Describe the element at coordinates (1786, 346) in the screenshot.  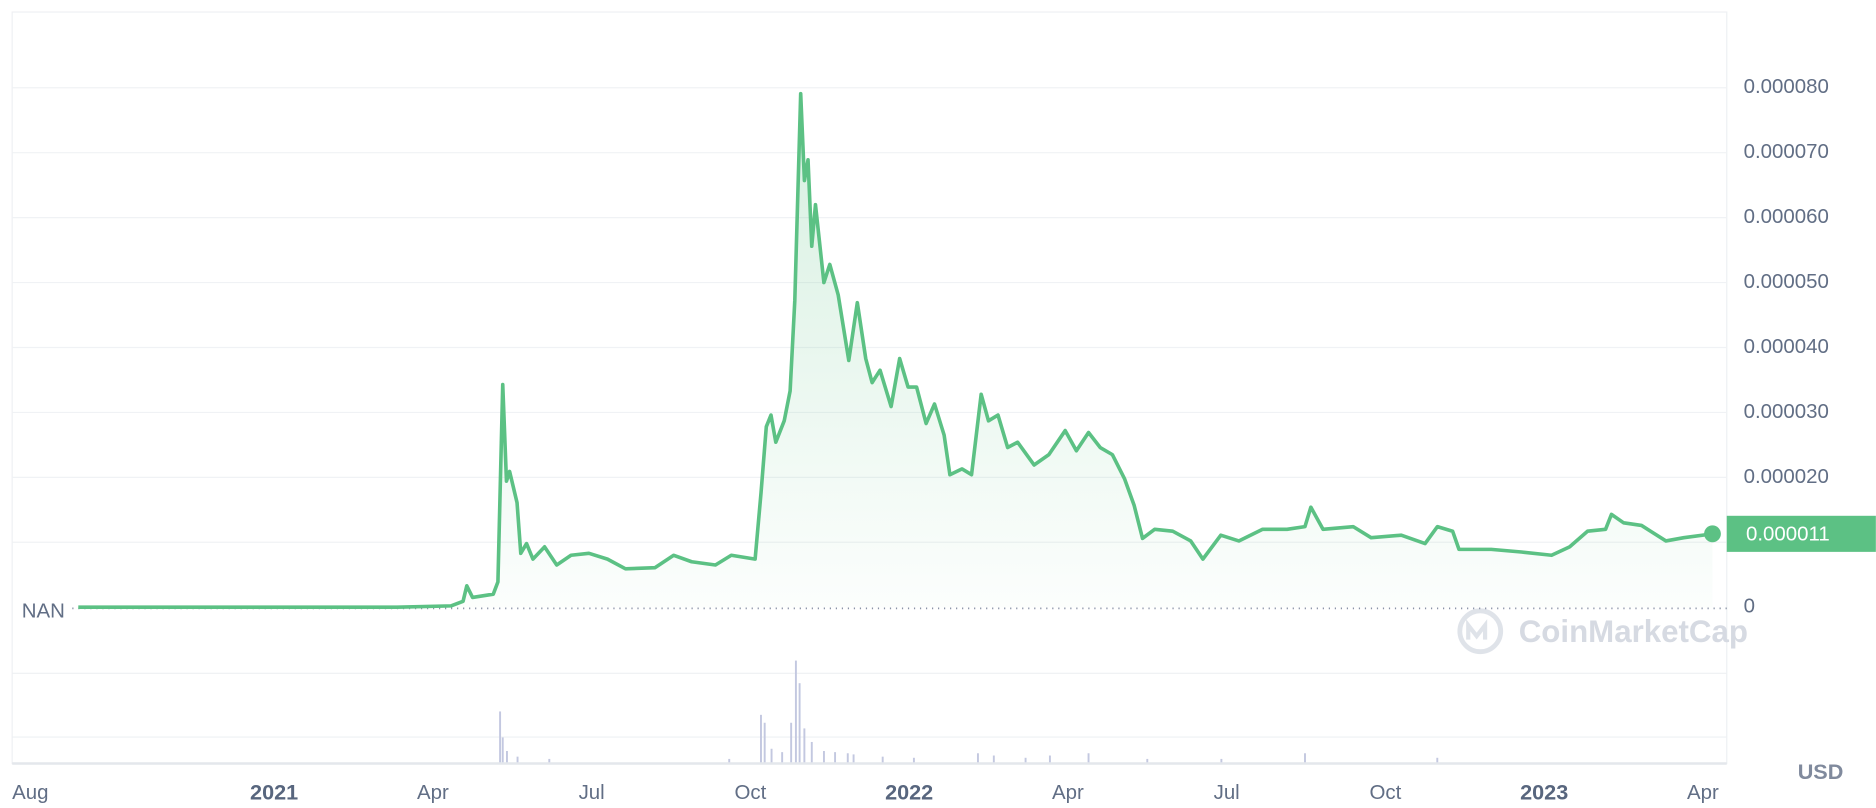
I see `y-tick-label: 0.000040` at that location.